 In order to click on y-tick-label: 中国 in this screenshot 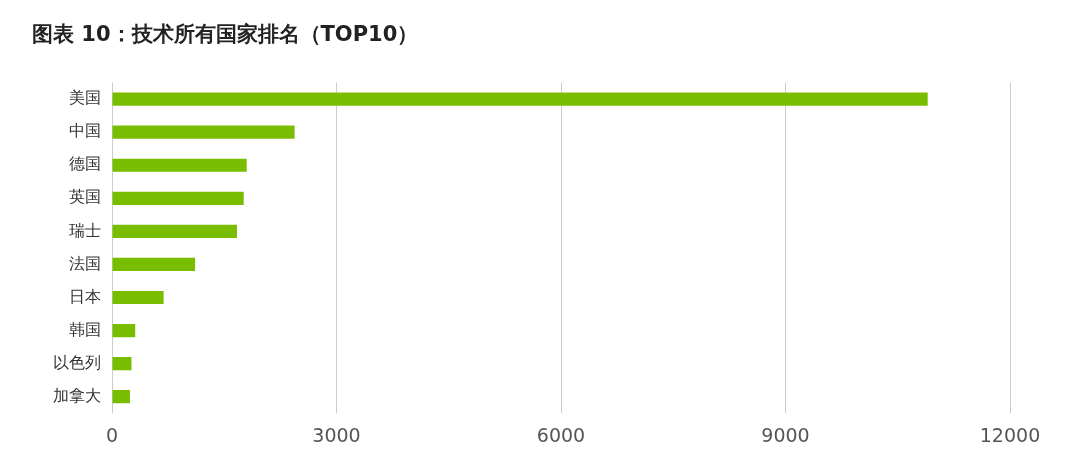, I will do `click(85, 131)`.